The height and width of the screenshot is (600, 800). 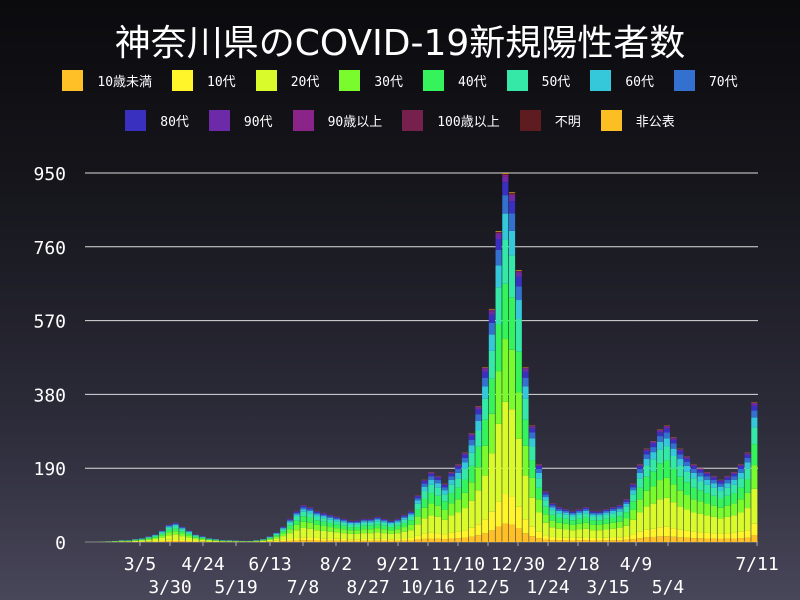 I want to click on y-tick-label: 570, so click(x=49, y=322).